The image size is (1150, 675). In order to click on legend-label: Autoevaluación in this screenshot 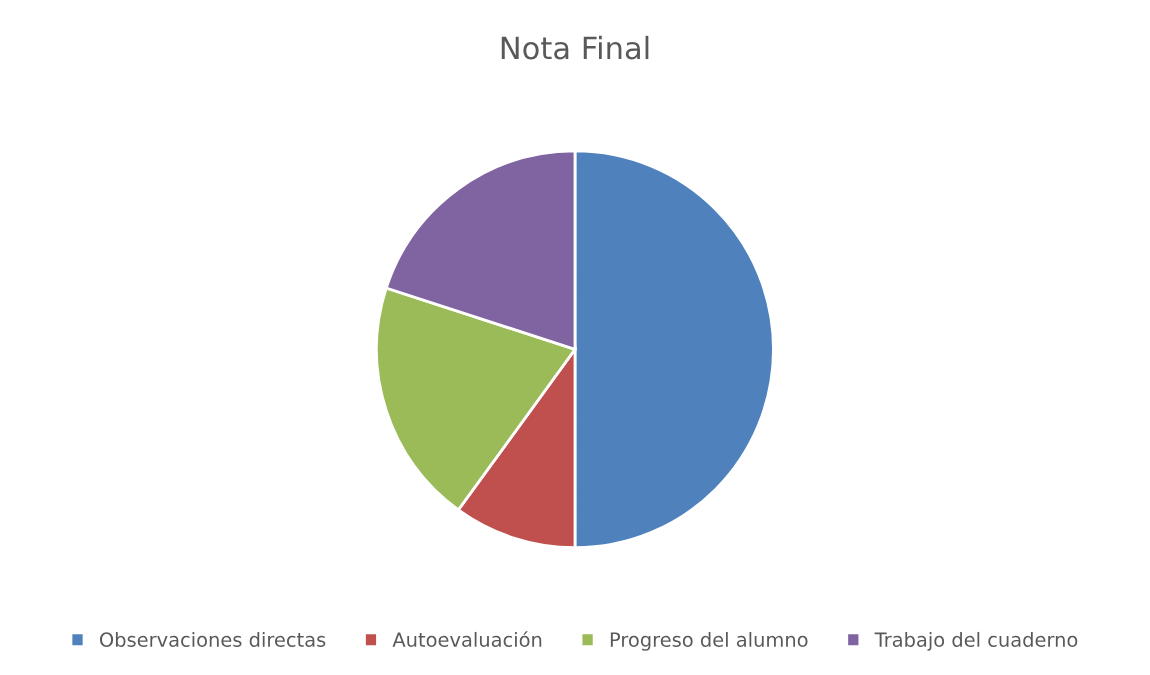, I will do `click(467, 639)`.